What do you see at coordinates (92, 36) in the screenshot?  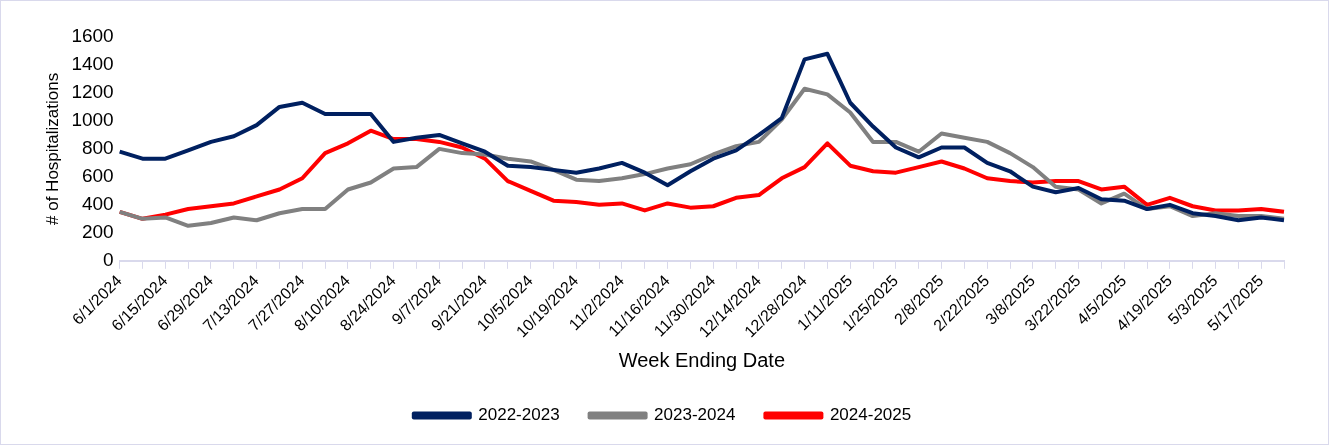 I see `y-tick-label: 1600` at bounding box center [92, 36].